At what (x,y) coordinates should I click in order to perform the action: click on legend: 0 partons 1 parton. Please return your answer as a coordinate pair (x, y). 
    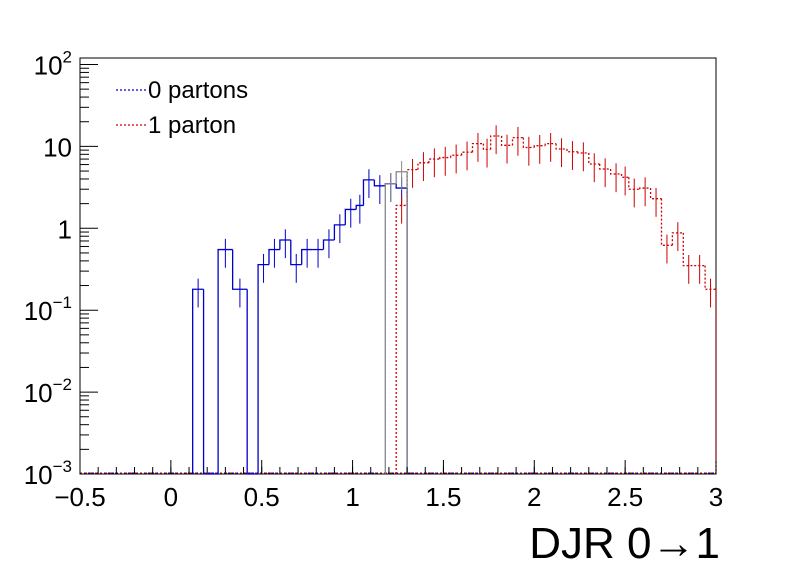
    Looking at the image, I should click on (182, 108).